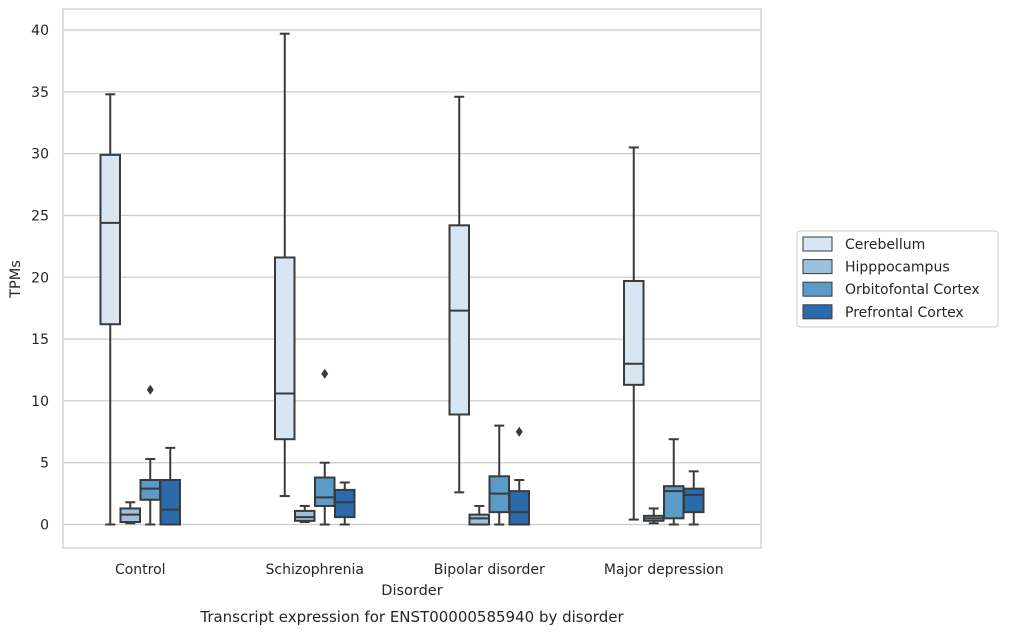 Image resolution: width=1009 pixels, height=634 pixels. What do you see at coordinates (885, 245) in the screenshot?
I see `legend-label: Cerebellum` at bounding box center [885, 245].